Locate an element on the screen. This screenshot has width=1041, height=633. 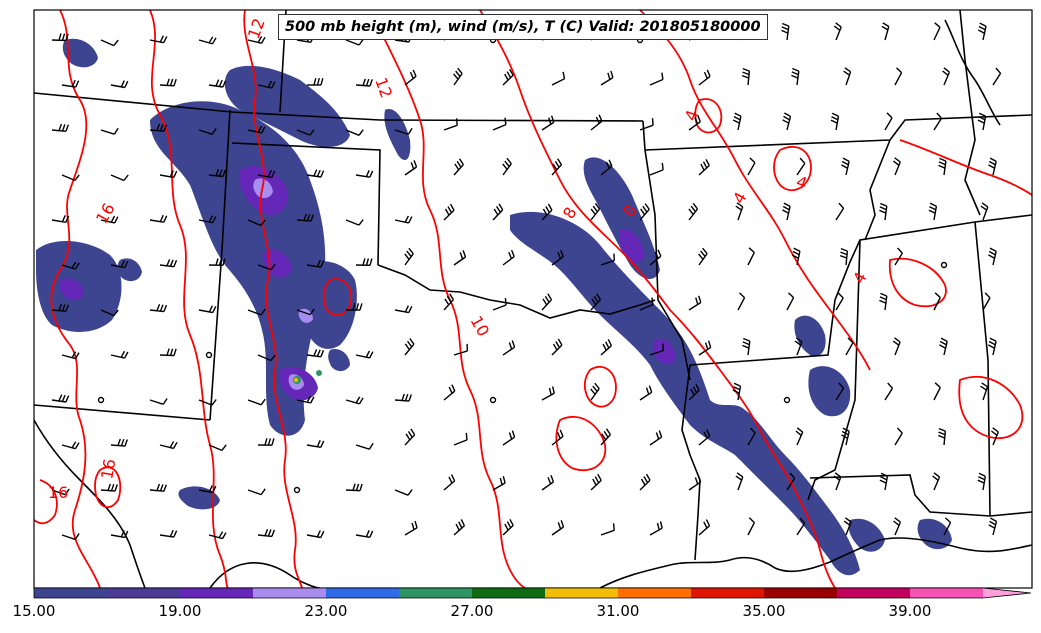
colorbar-tick-label: 31.00 is located at coordinates (618, 611).